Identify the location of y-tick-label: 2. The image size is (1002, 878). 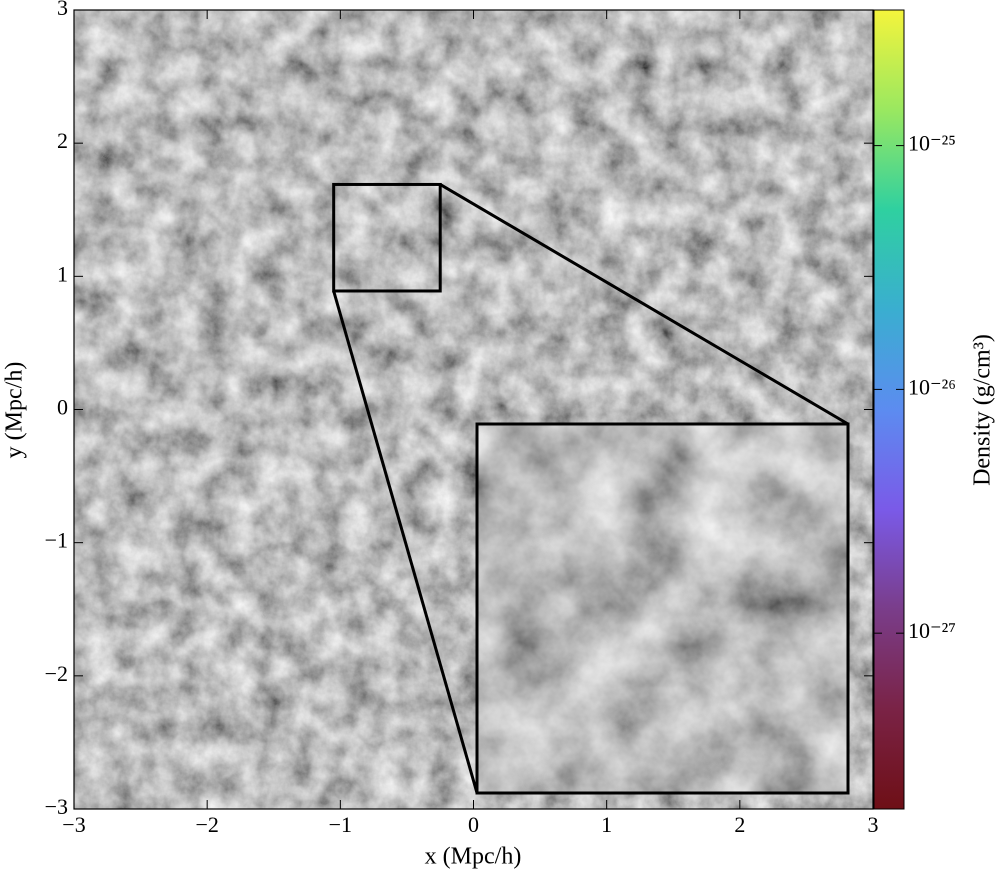
(62, 140).